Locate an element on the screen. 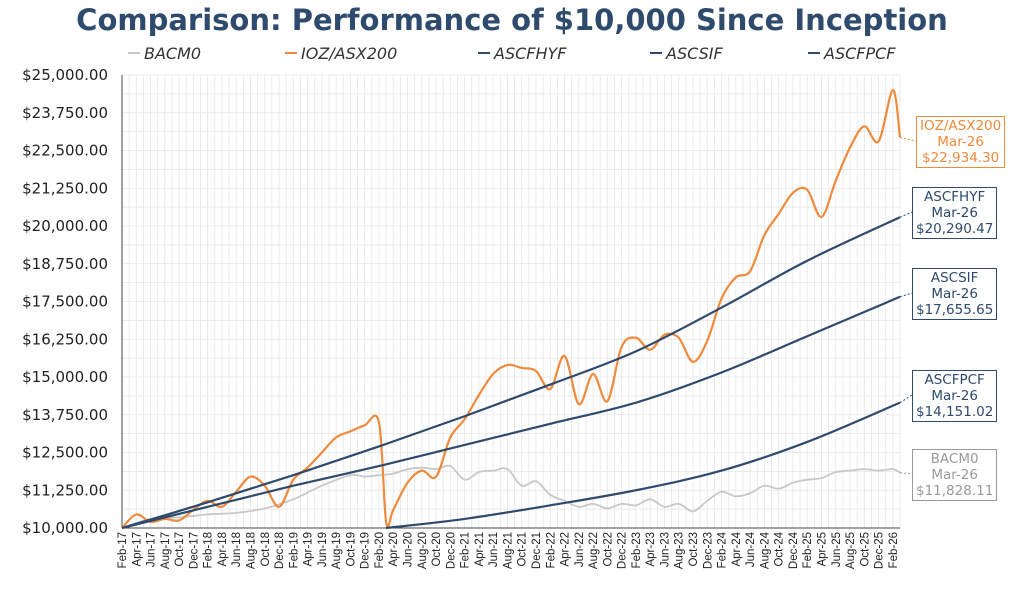 The image size is (1024, 591). x-tick-label: Jun-19 is located at coordinates (323, 549).